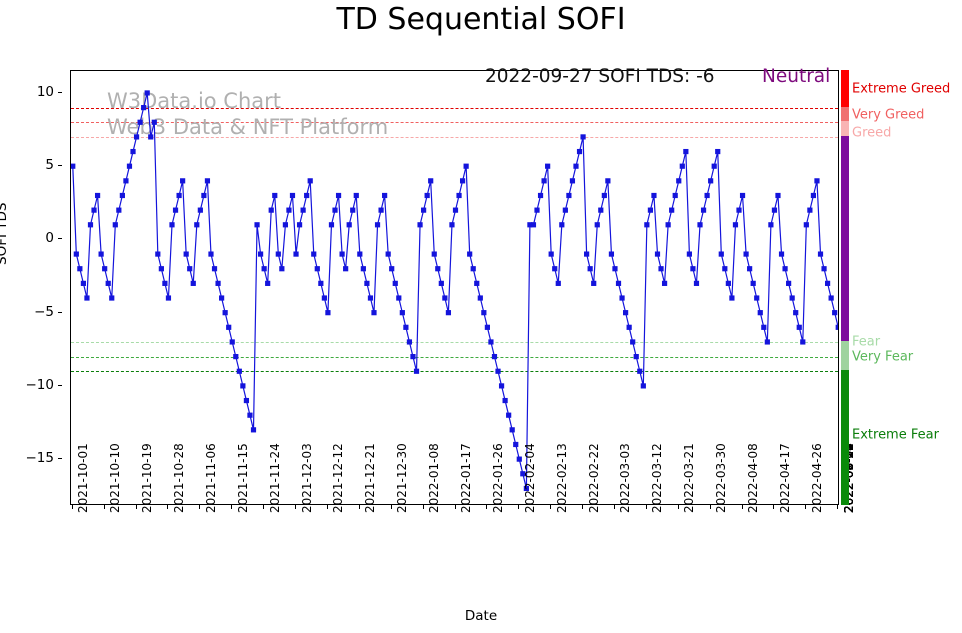 This screenshot has width=962, height=633. What do you see at coordinates (481, 616) in the screenshot?
I see `x-axis-title: Date` at bounding box center [481, 616].